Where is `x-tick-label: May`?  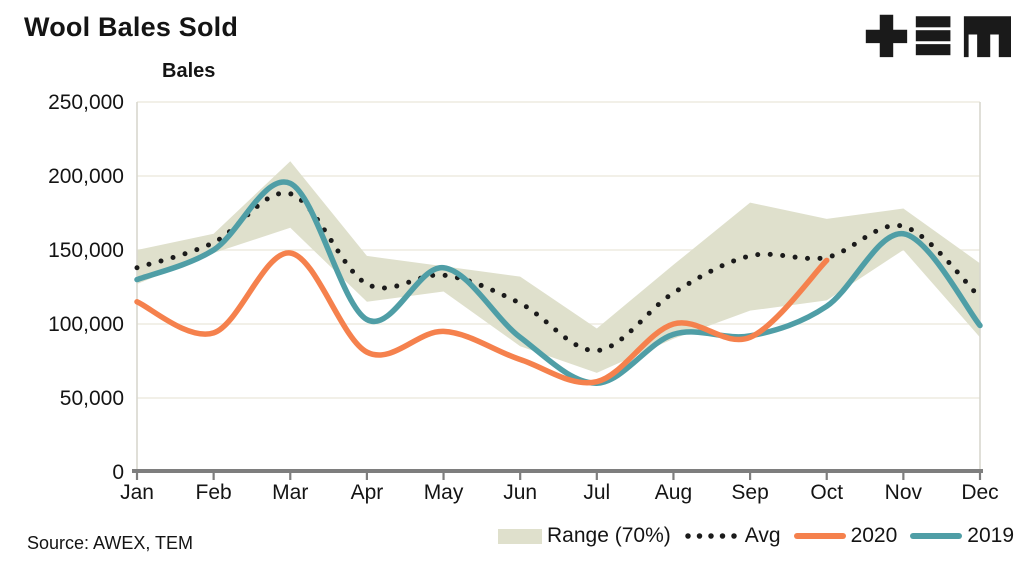 x-tick-label: May is located at coordinates (444, 492).